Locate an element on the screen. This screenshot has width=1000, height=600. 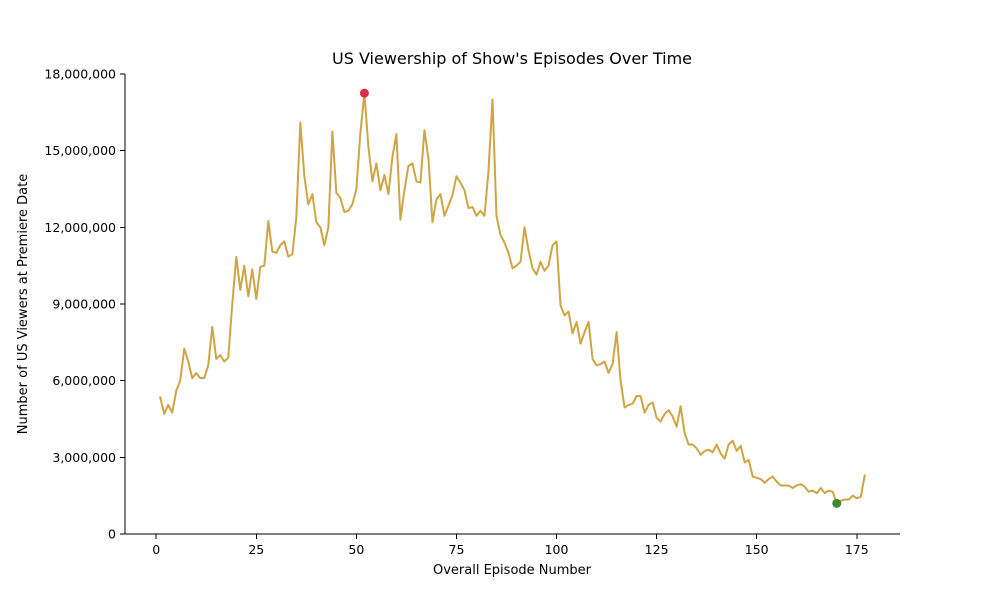
x-tick-label: 50 is located at coordinates (356, 549).